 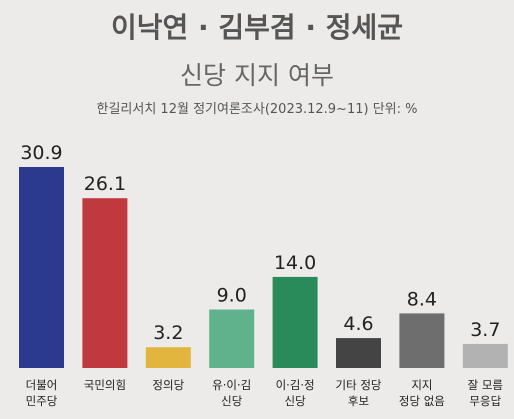 I want to click on category-label-3-0: 유·이·김, so click(x=231, y=385).